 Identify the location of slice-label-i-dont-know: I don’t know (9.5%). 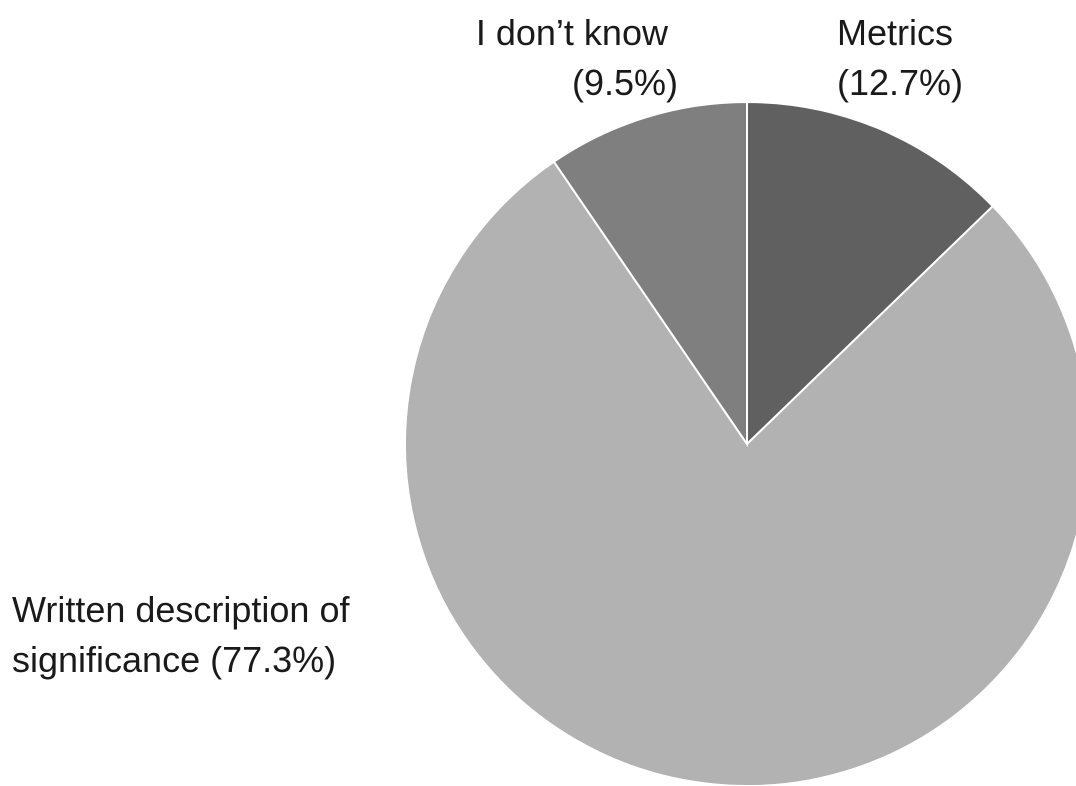
(577, 57).